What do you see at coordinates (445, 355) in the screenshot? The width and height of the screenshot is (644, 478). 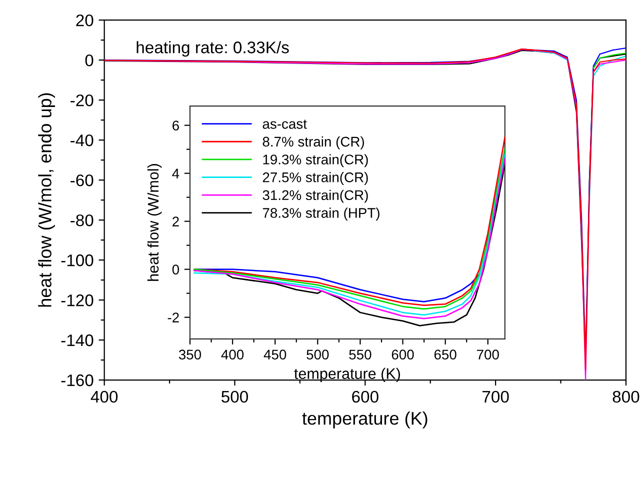 I see `x-tick-label: 650` at bounding box center [445, 355].